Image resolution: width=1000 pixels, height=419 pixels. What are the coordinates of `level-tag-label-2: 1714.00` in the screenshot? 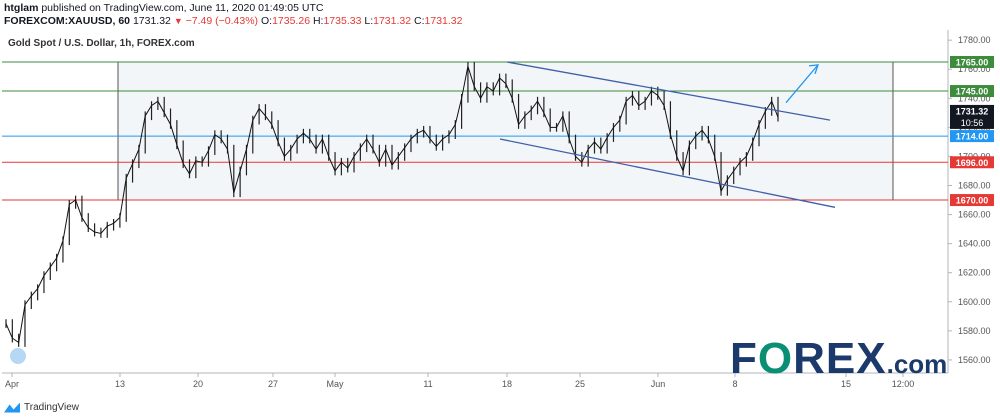 It's located at (972, 137).